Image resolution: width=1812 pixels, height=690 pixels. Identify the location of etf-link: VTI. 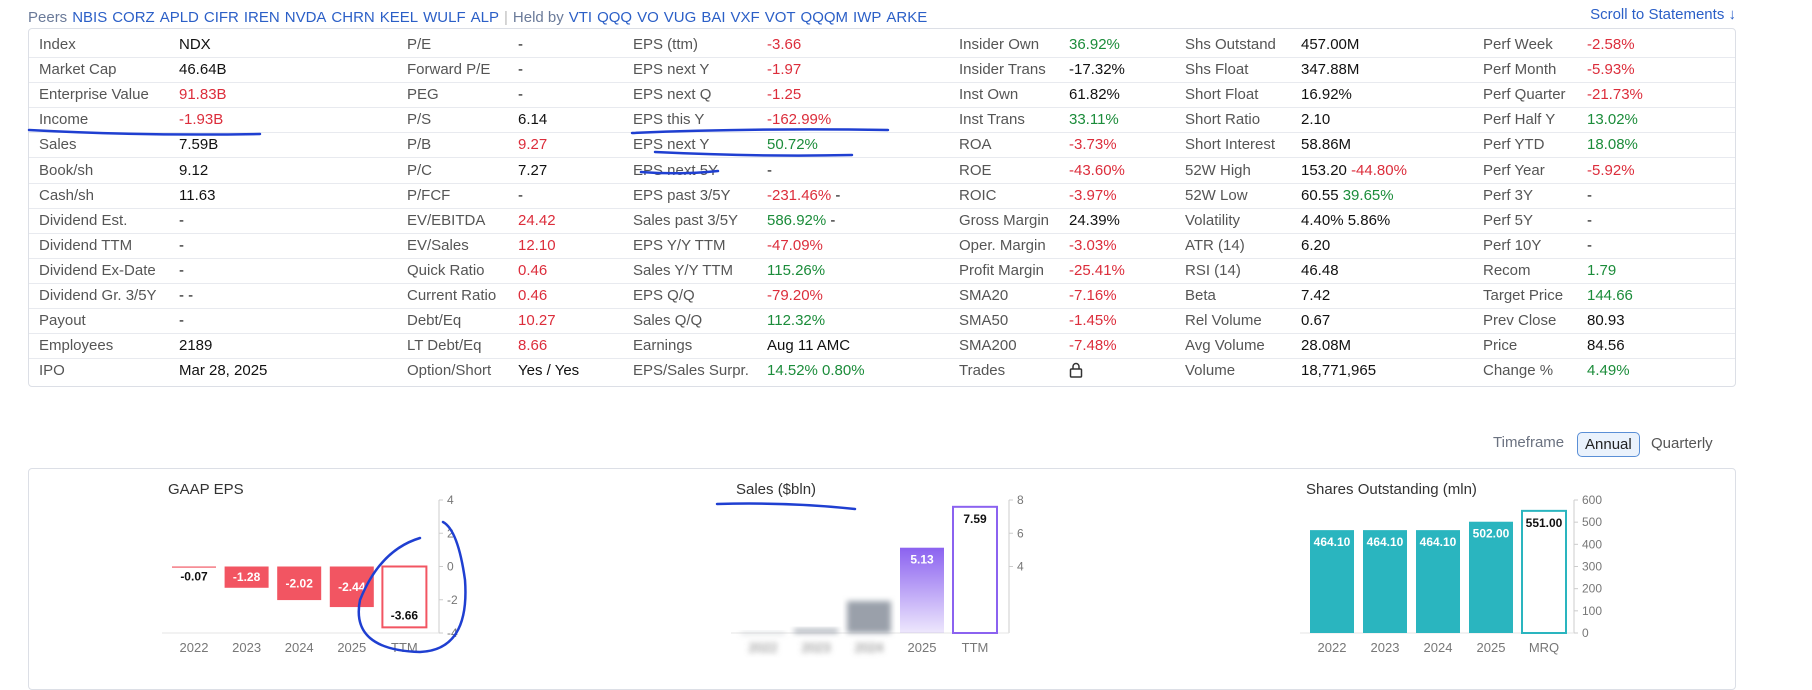
(580, 17).